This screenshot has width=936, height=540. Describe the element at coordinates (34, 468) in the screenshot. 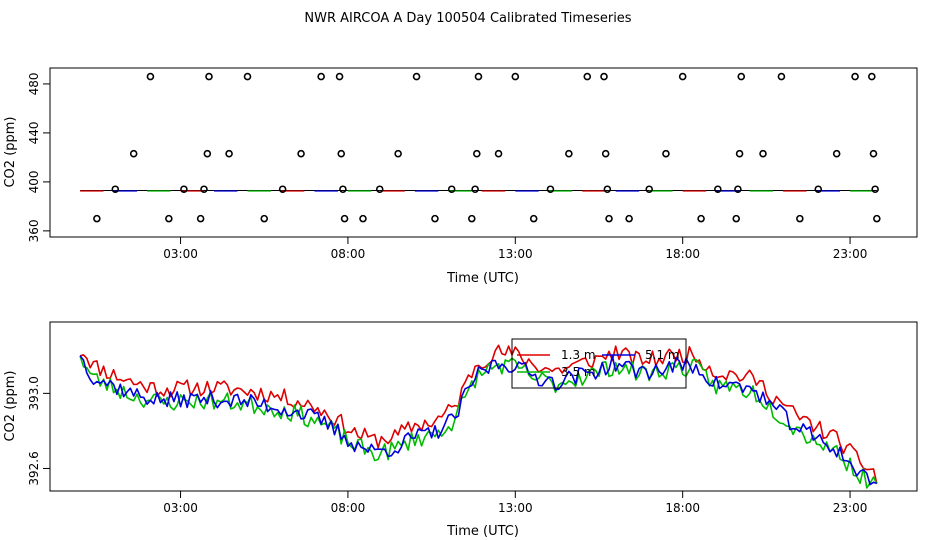

I see `line-y-tick-label: 392.6` at that location.